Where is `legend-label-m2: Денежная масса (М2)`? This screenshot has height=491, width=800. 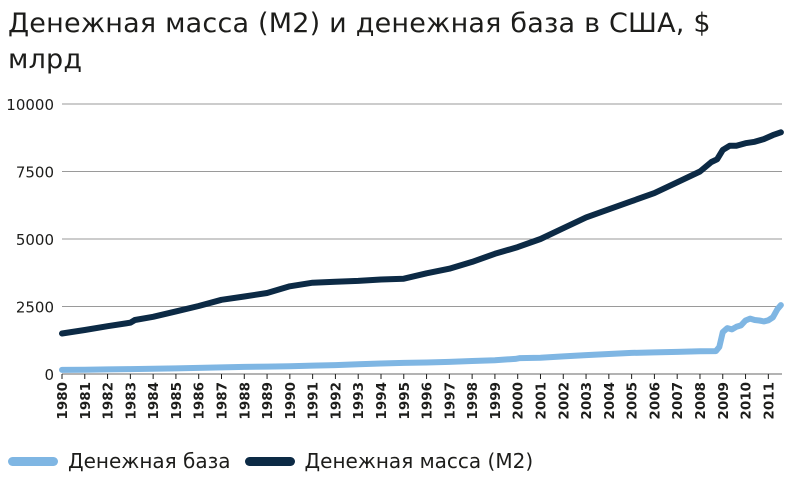 legend-label-m2: Денежная масса (М2) is located at coordinates (419, 461).